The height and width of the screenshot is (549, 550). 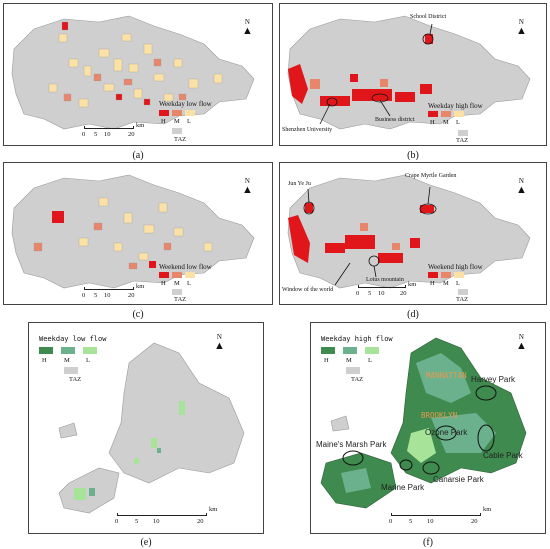 I want to click on annotation-shenzhen-university: Shenzhen University, so click(x=307, y=130).